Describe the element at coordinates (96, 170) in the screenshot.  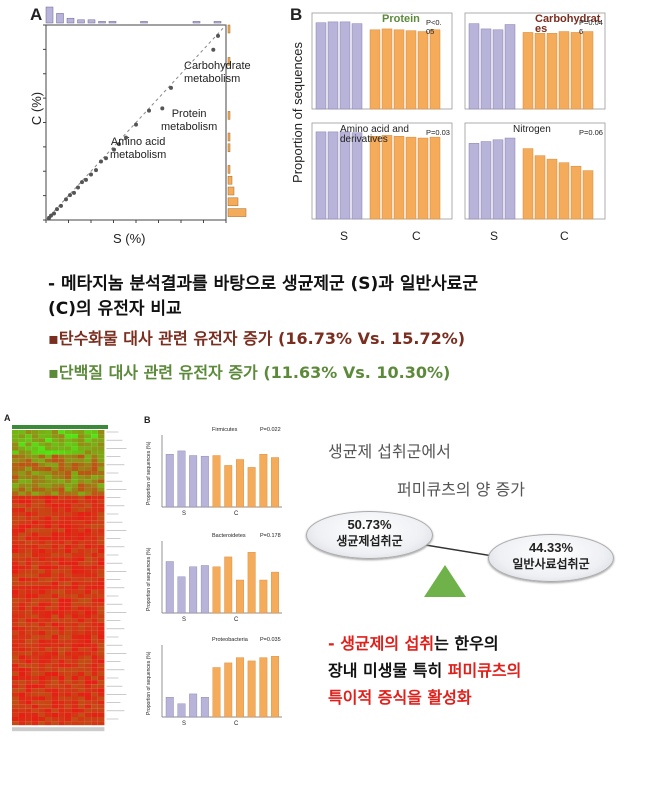
I see `scatter-point` at that location.